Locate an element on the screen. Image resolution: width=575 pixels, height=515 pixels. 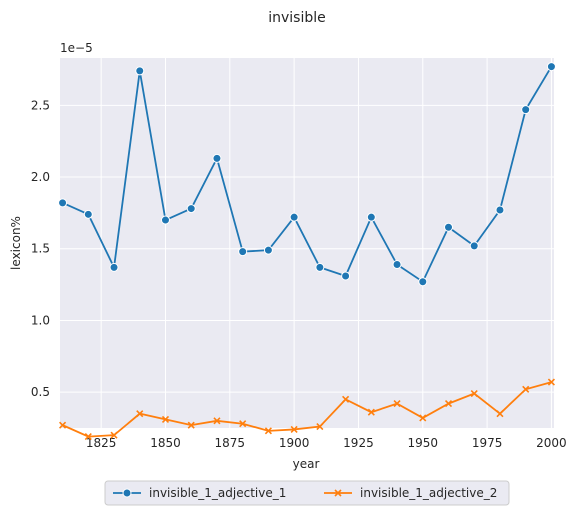
x-tick-label: 1975 is located at coordinates (487, 443).